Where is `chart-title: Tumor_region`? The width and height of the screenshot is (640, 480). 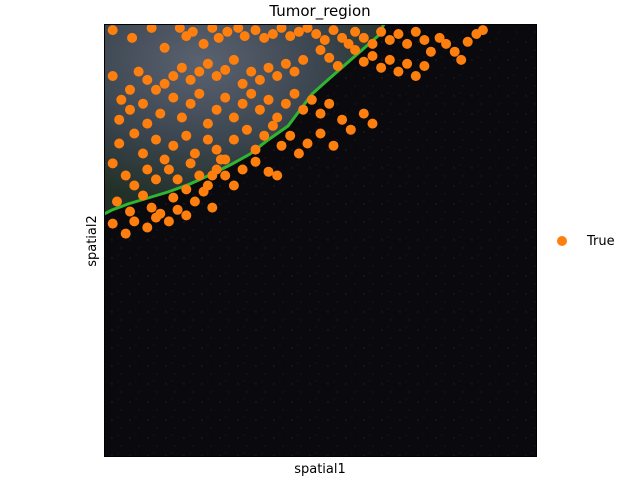 chart-title: Tumor_region is located at coordinates (319, 11).